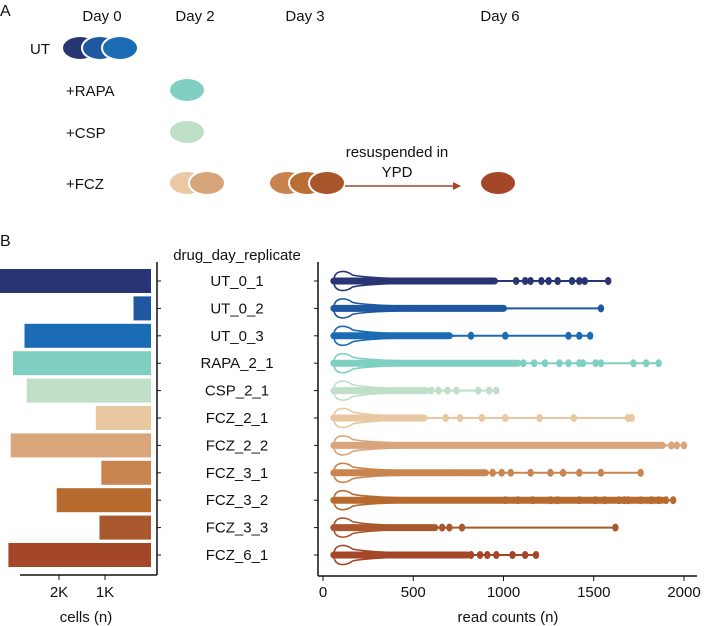 The image size is (708, 626). What do you see at coordinates (304, 16) in the screenshot?
I see `day-header-3: Day 3` at bounding box center [304, 16].